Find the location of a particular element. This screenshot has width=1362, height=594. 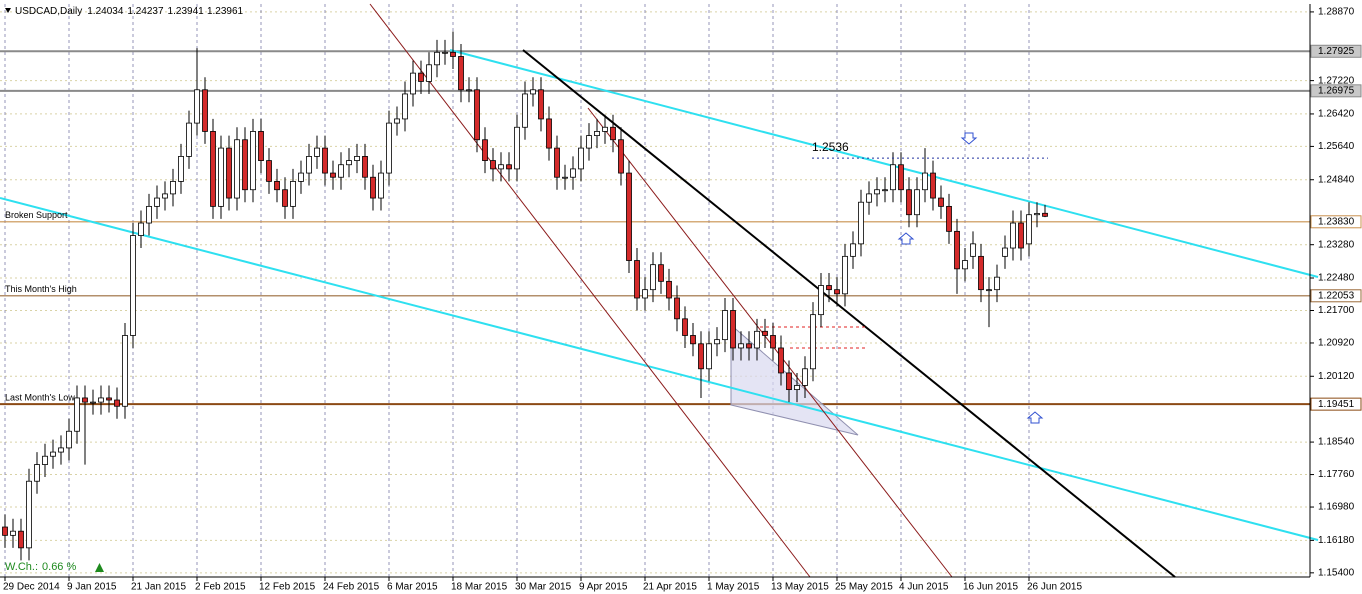

y-tick-label: 1.23280 is located at coordinates (1336, 244).